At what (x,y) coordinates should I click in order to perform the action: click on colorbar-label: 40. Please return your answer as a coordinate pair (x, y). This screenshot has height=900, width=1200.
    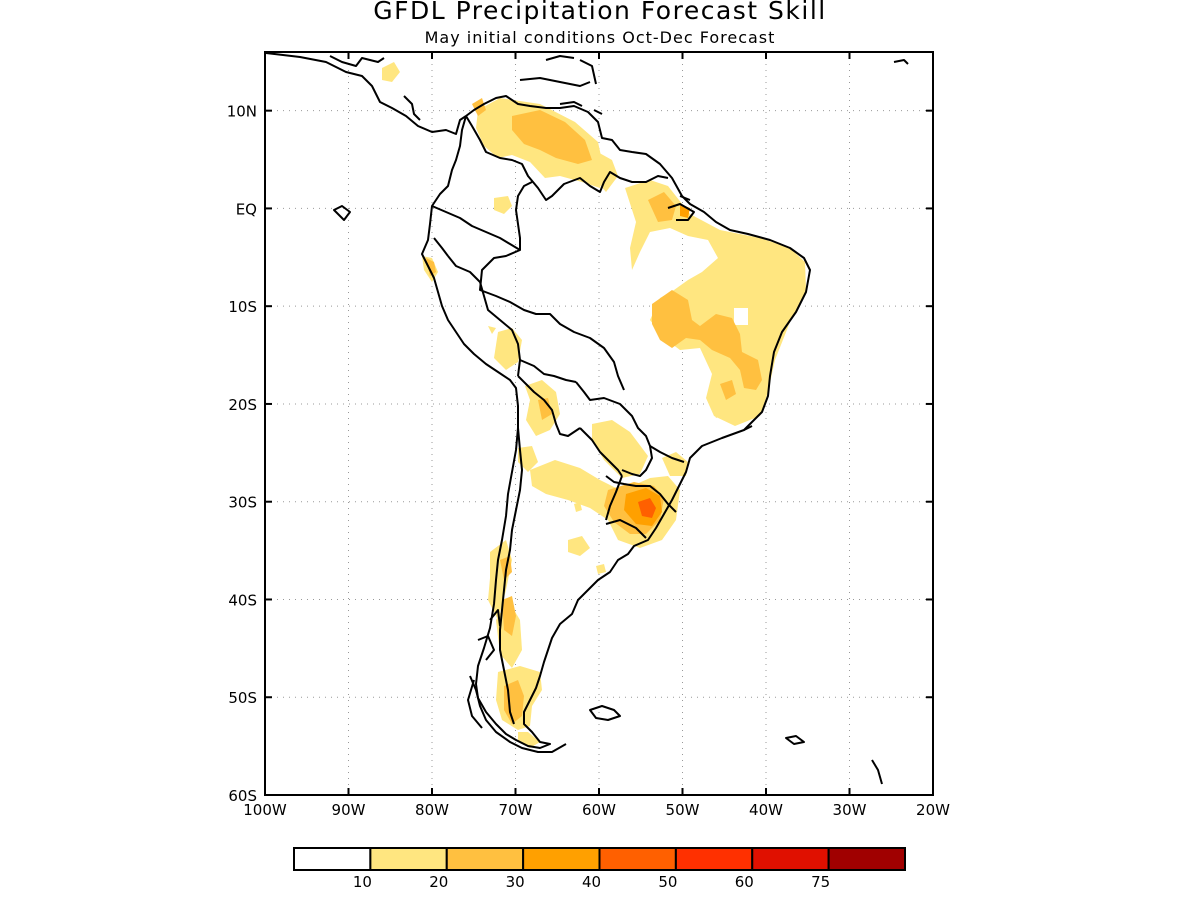
    Looking at the image, I should click on (591, 882).